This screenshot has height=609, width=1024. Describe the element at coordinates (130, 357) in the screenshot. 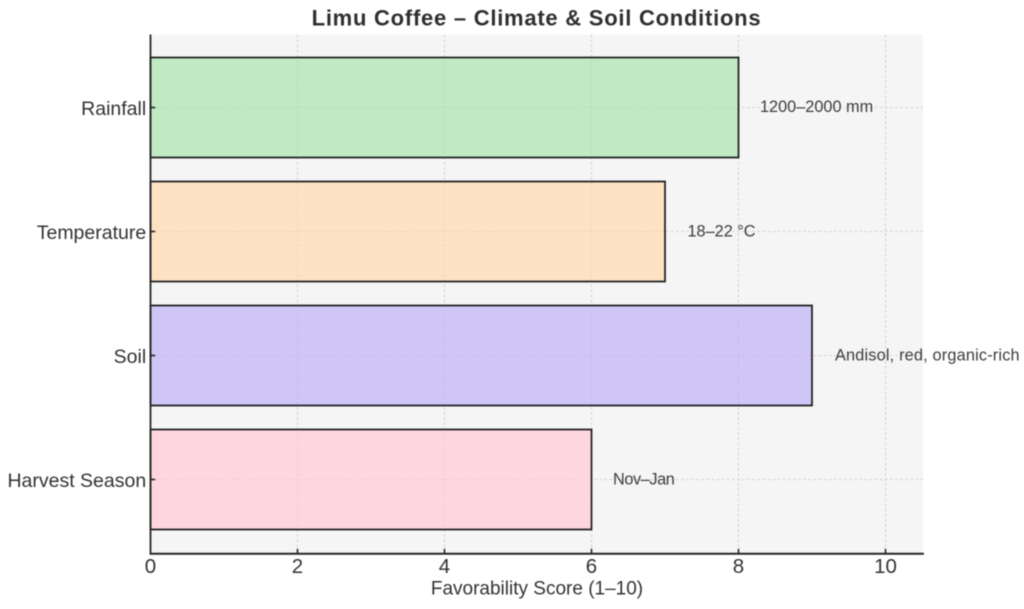

I see `svg-text: Soil` at that location.